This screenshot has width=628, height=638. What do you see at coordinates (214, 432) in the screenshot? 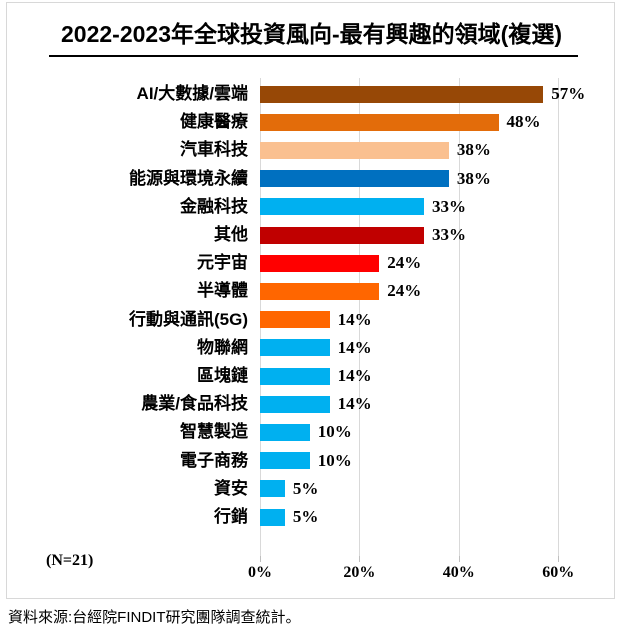
I see `category-label: 智慧製造` at bounding box center [214, 432].